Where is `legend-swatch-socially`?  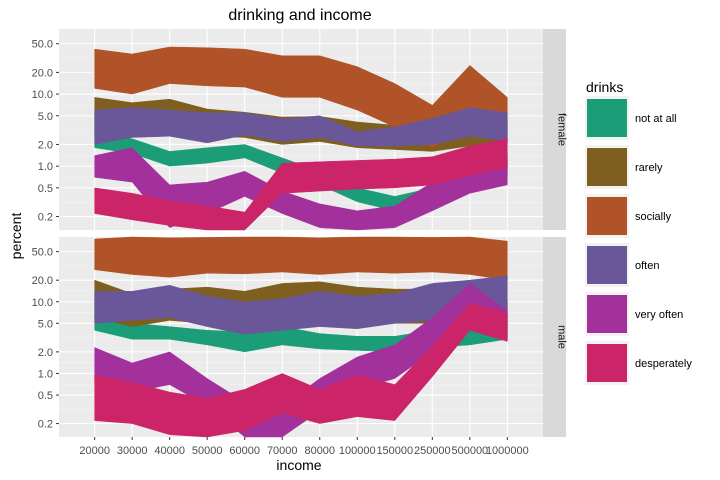
legend-swatch-socially is located at coordinates (607, 216).